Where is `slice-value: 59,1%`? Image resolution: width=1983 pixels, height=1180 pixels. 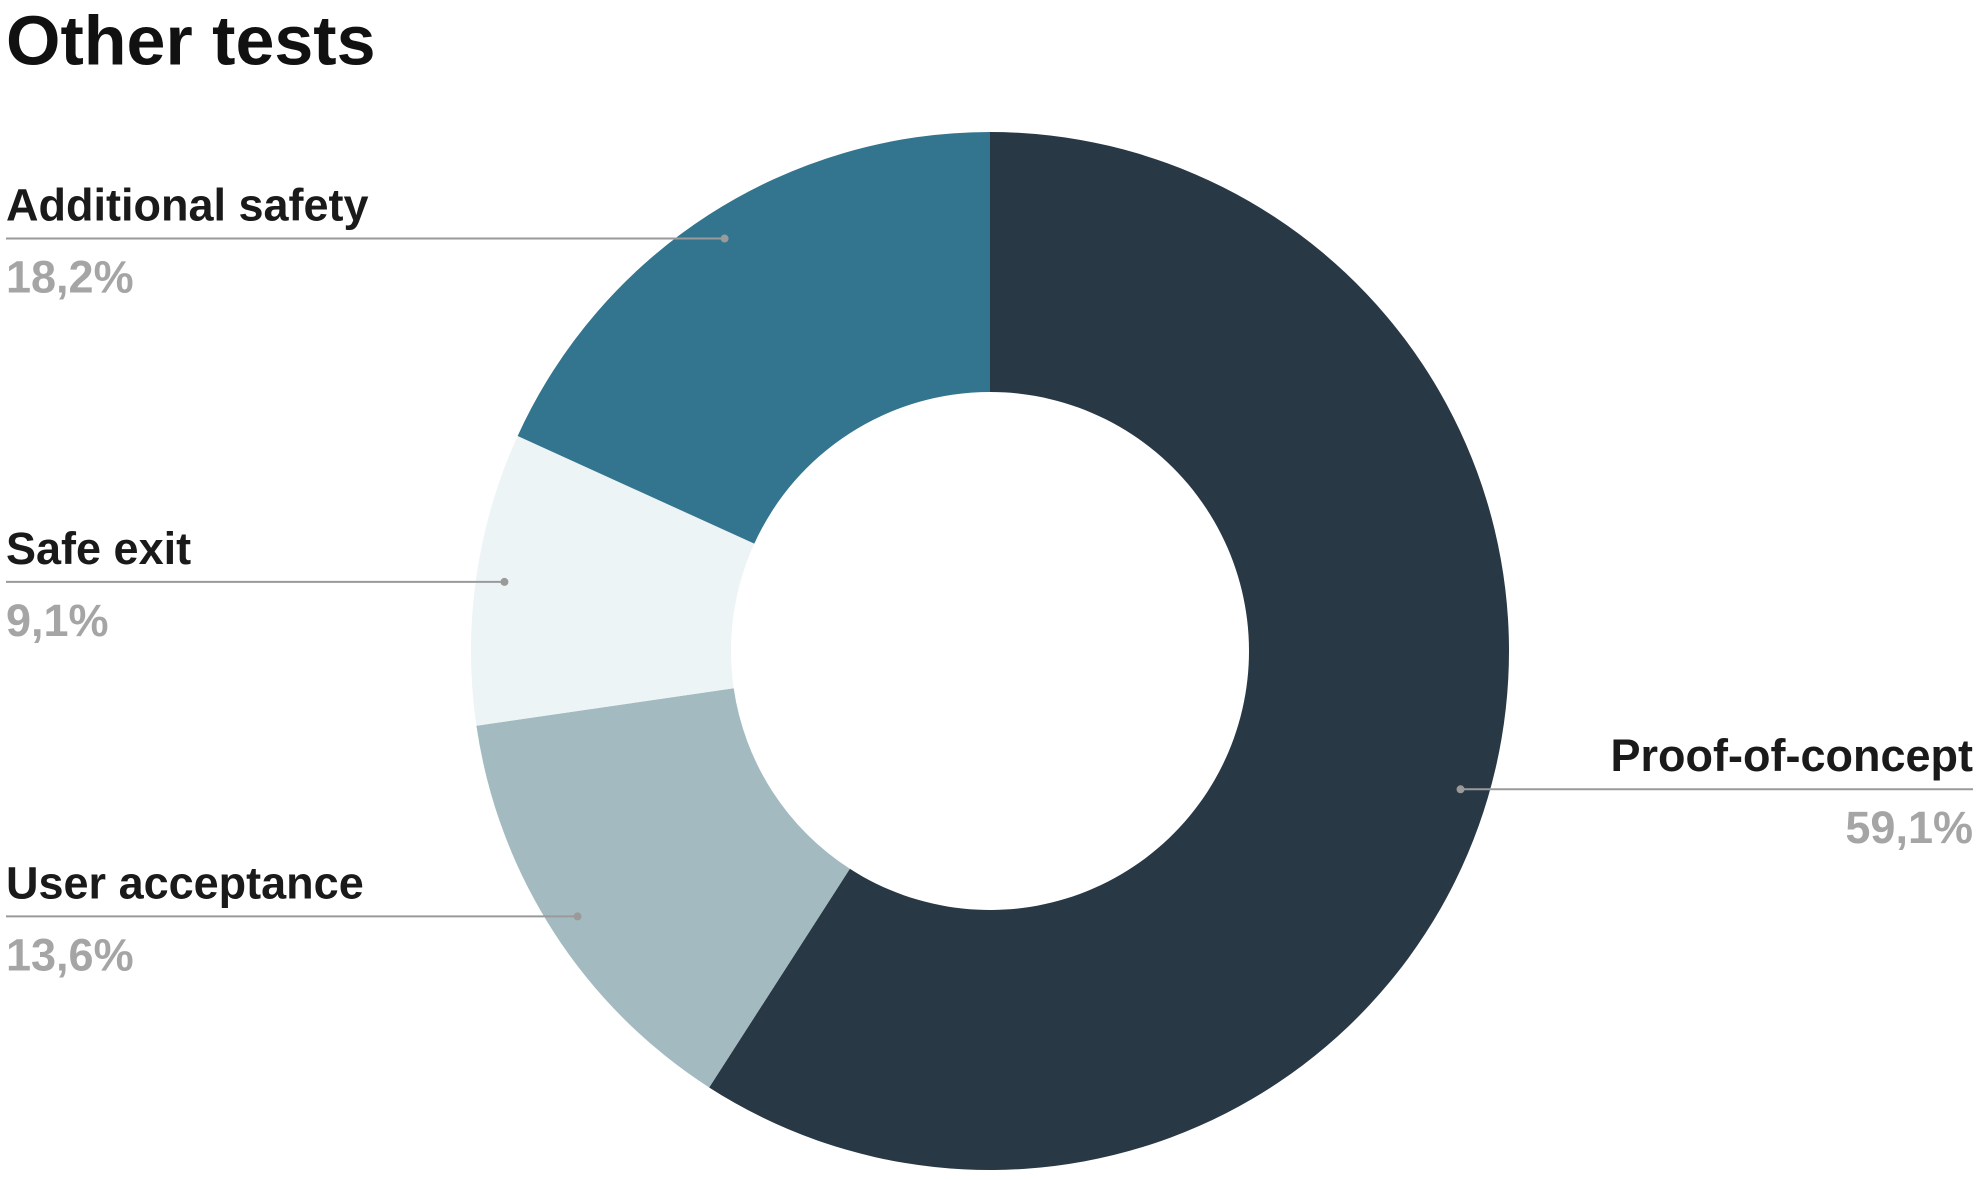 slice-value: 59,1% is located at coordinates (1909, 827).